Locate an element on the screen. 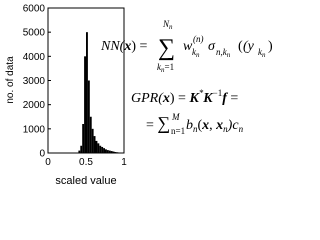  x-tick-label: 1 is located at coordinates (124, 162).